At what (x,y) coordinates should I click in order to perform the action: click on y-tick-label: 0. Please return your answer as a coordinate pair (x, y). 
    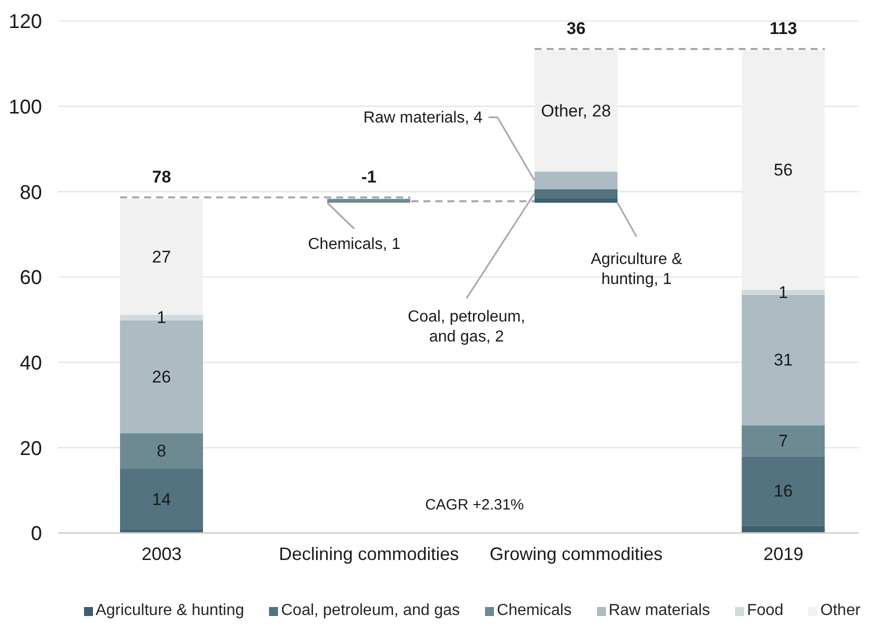
    Looking at the image, I should click on (36, 534).